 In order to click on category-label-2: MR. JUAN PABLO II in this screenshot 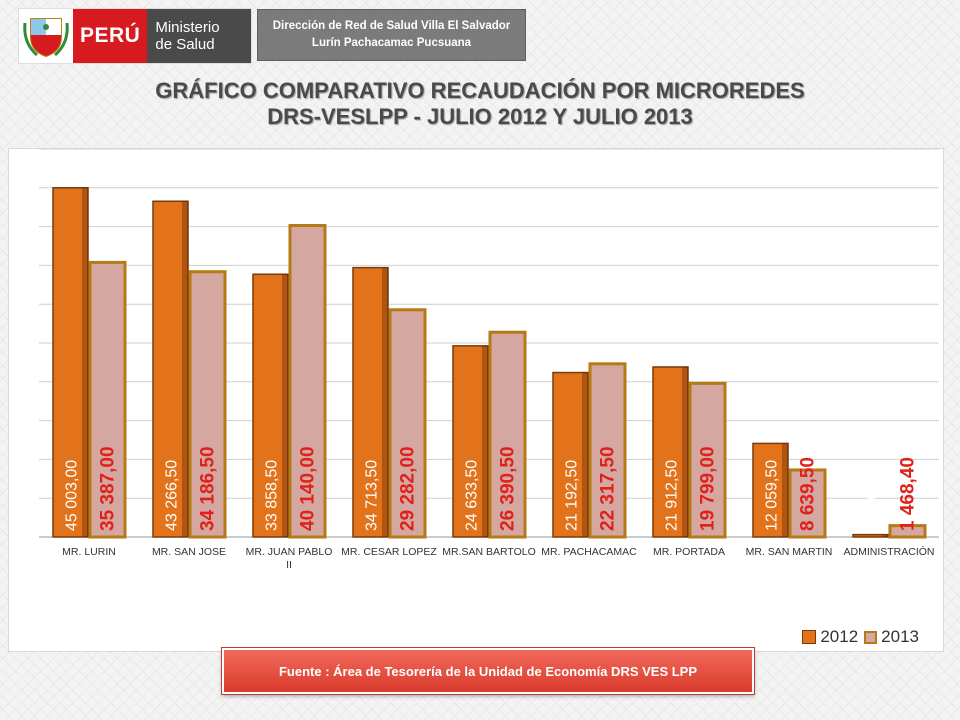, I will do `click(289, 558)`.